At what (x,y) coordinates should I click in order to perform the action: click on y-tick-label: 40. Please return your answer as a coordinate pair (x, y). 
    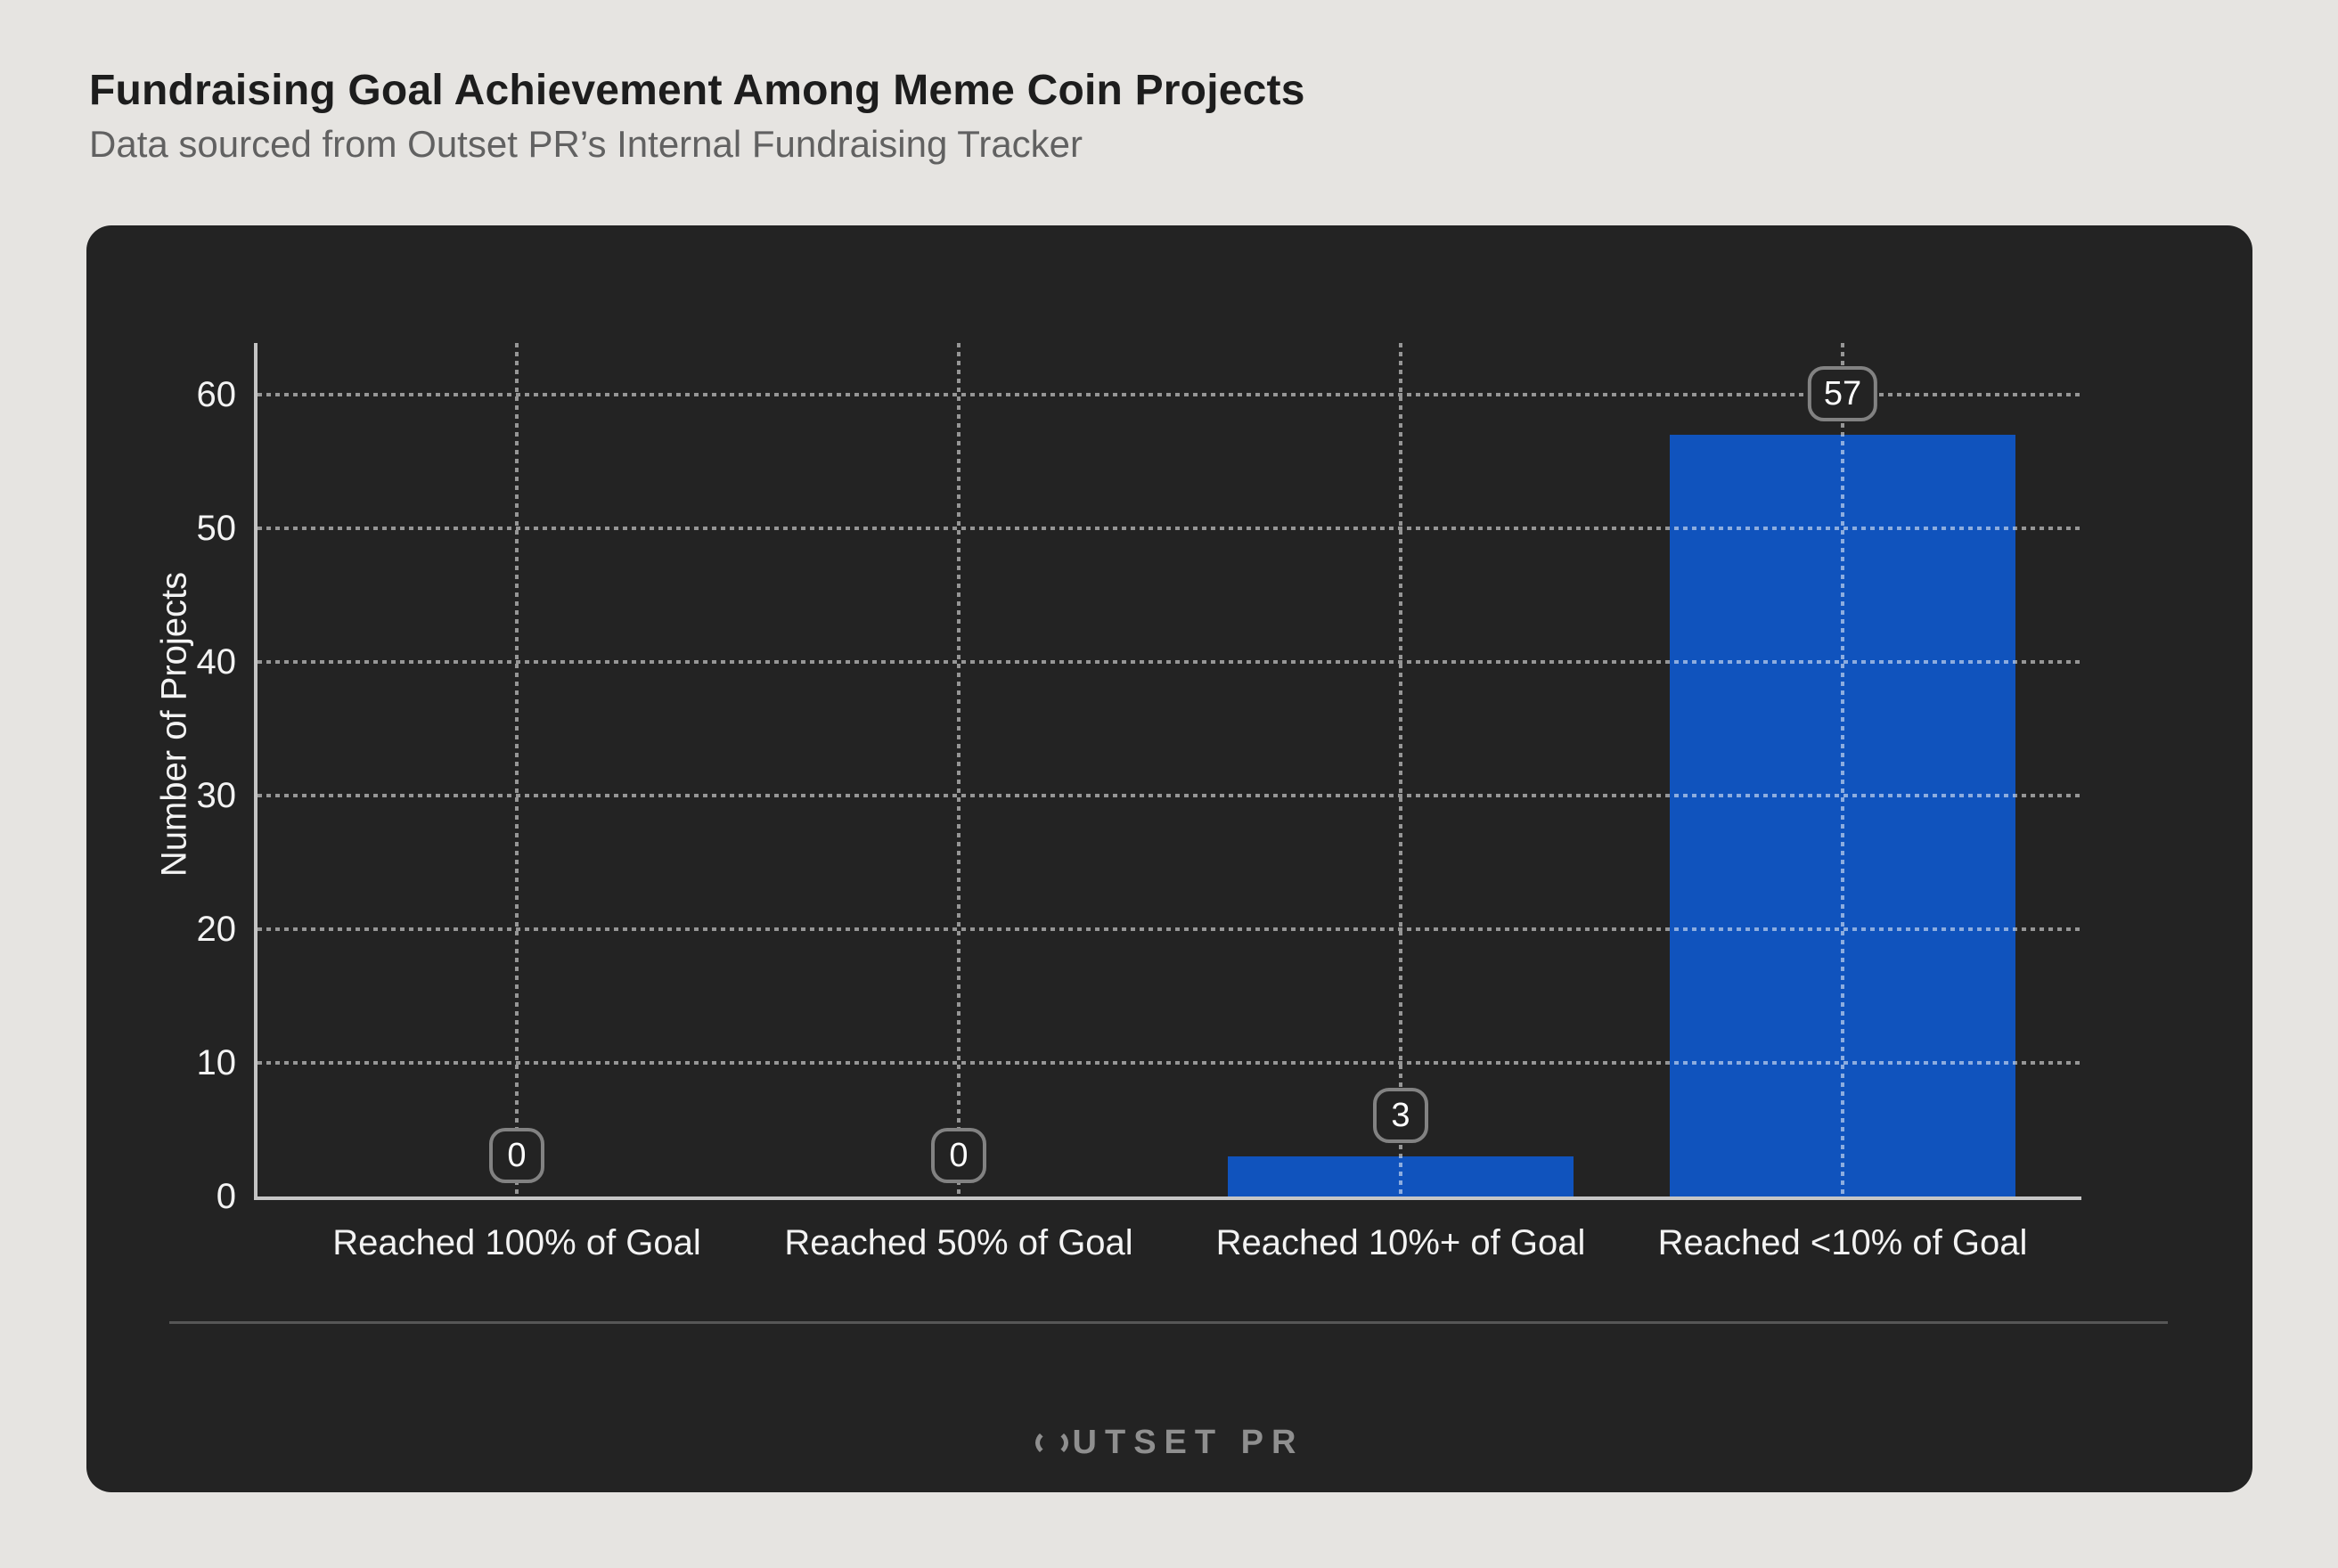
    Looking at the image, I should click on (216, 662).